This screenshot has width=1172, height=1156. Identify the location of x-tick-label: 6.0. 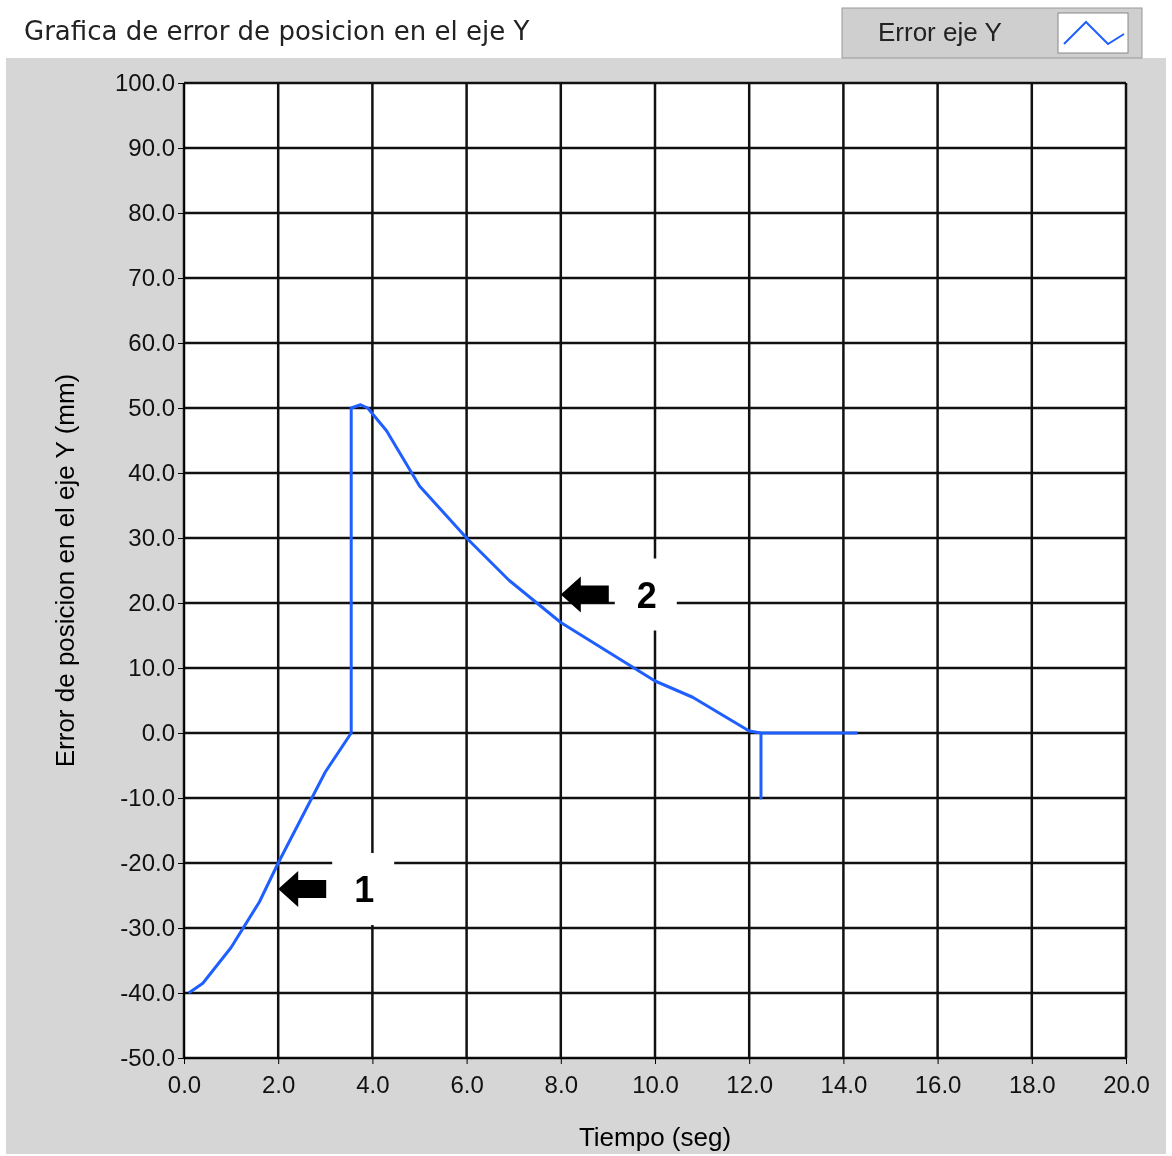
(467, 1085).